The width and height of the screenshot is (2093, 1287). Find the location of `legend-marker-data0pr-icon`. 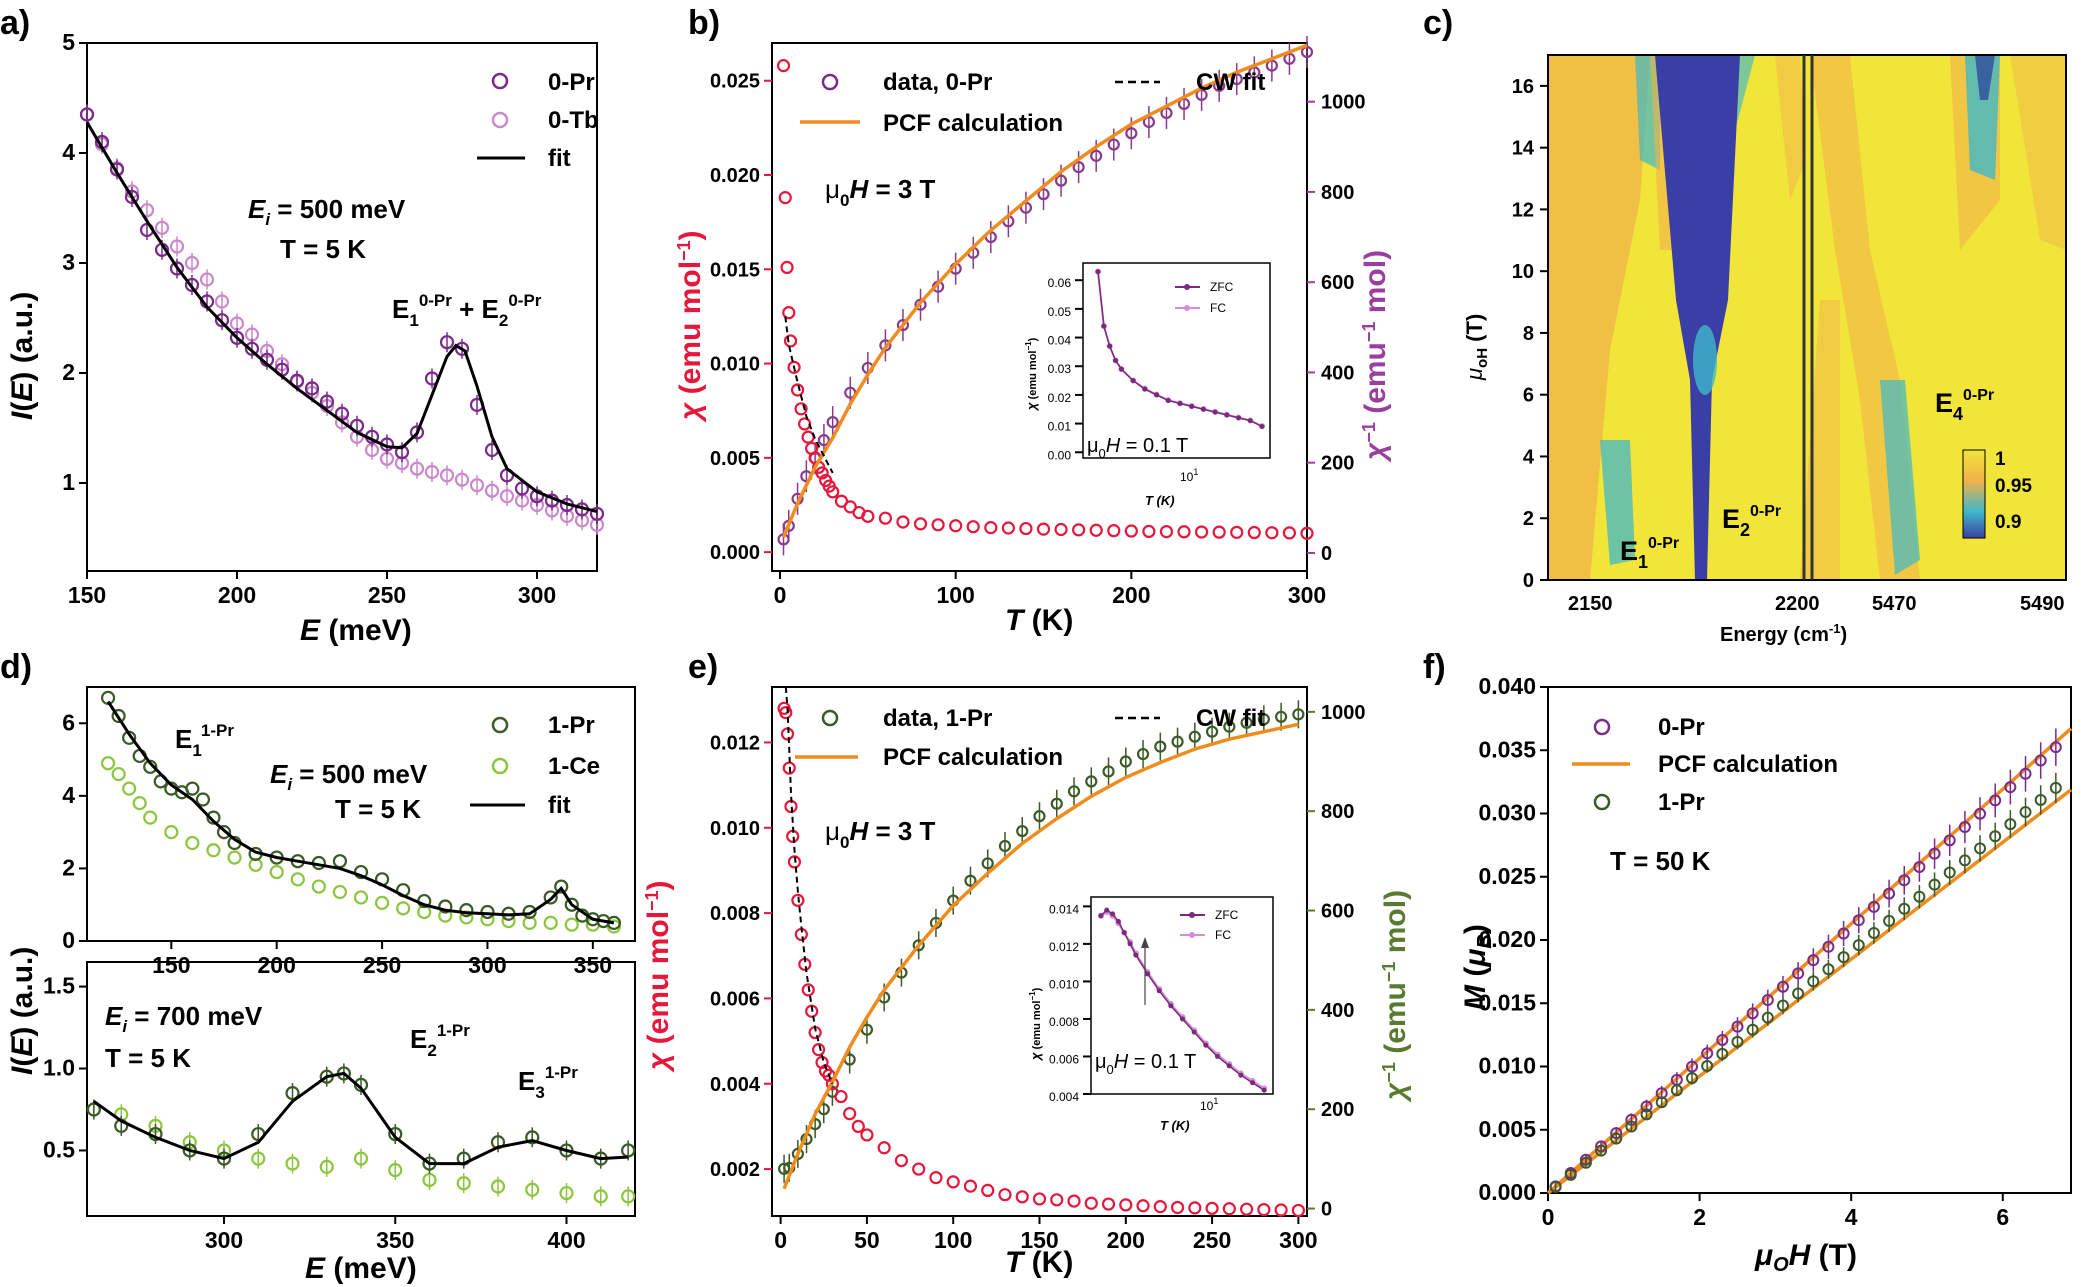

legend-marker-data0pr-icon is located at coordinates (830, 82).